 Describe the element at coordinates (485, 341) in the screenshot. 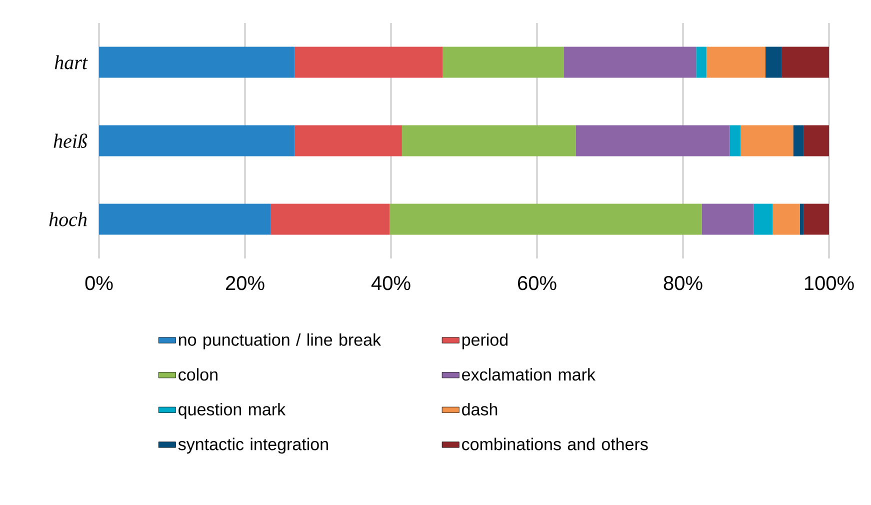

I see `legend-label: period` at that location.